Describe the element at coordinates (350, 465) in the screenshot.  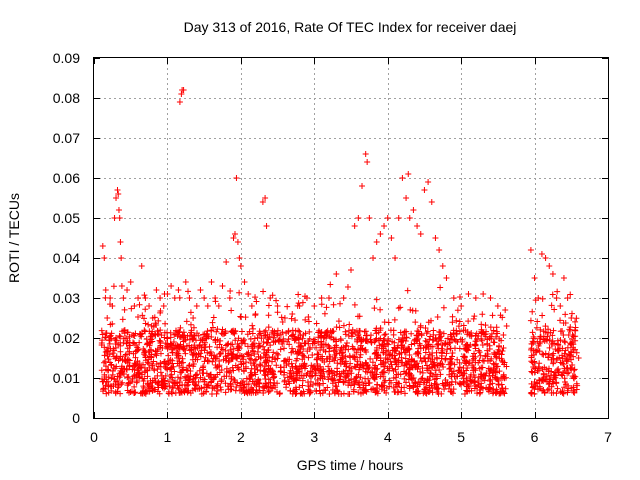
I see `x-axis-title: GPS time / hours` at that location.